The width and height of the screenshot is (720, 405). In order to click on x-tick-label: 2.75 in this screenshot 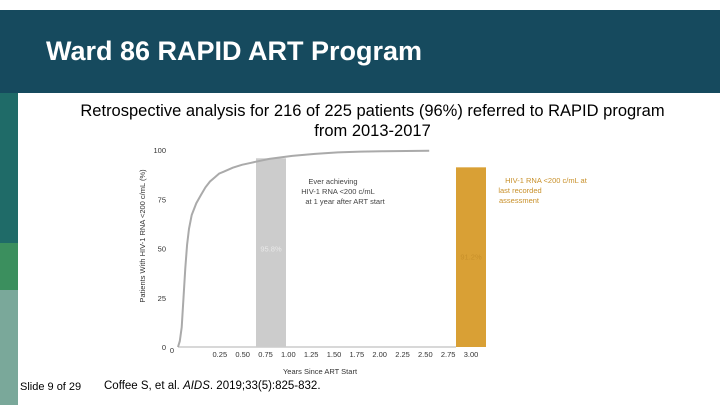, I will do `click(448, 354)`.